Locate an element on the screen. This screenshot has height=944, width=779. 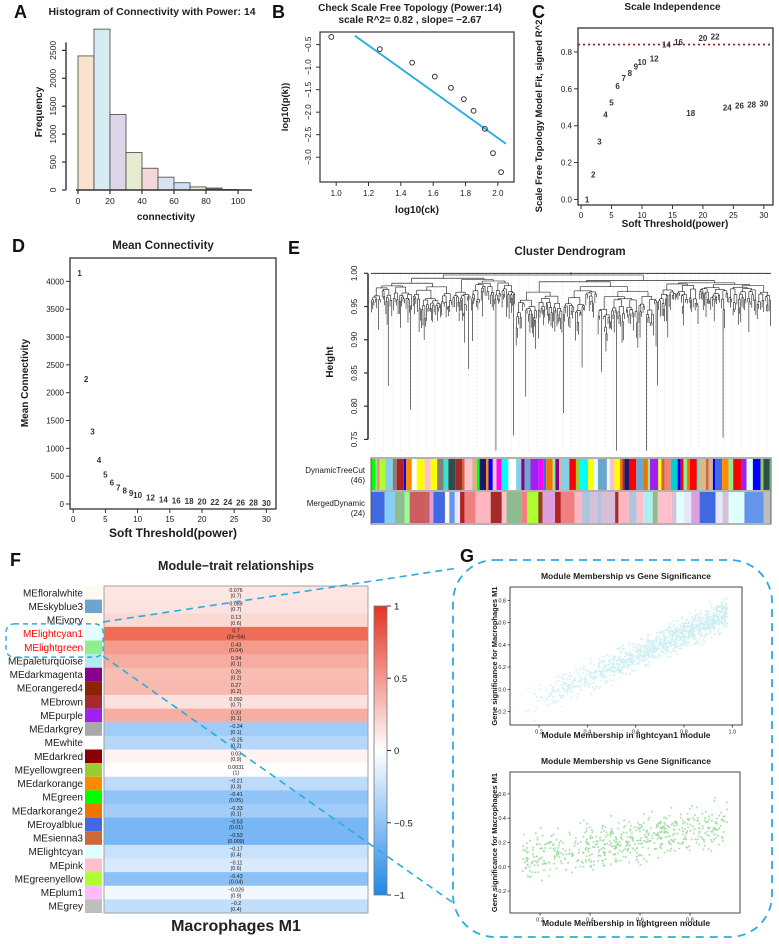
svg-text: 1500 is located at coordinates (55, 421).